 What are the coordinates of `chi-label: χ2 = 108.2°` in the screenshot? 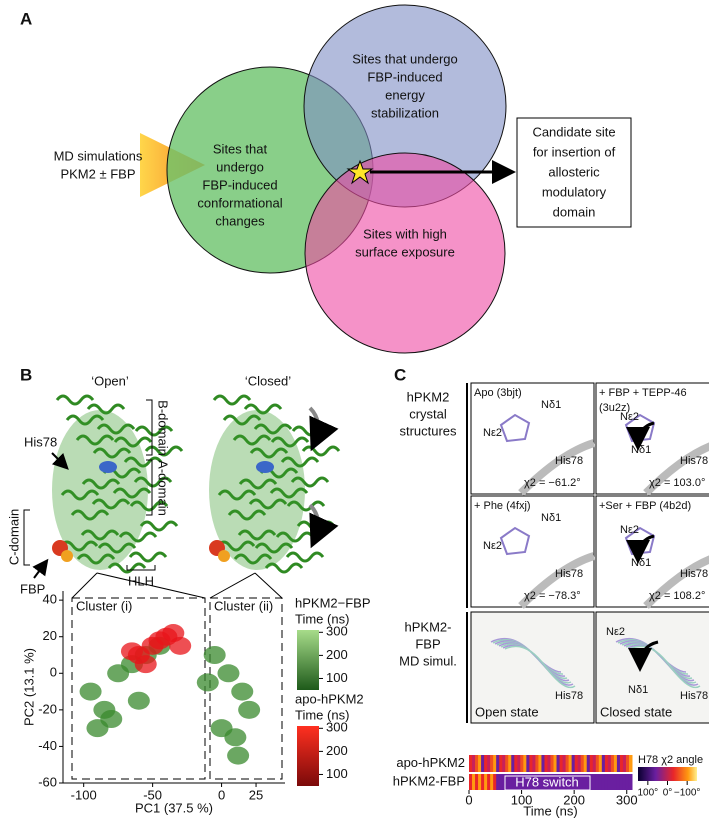 It's located at (677, 596).